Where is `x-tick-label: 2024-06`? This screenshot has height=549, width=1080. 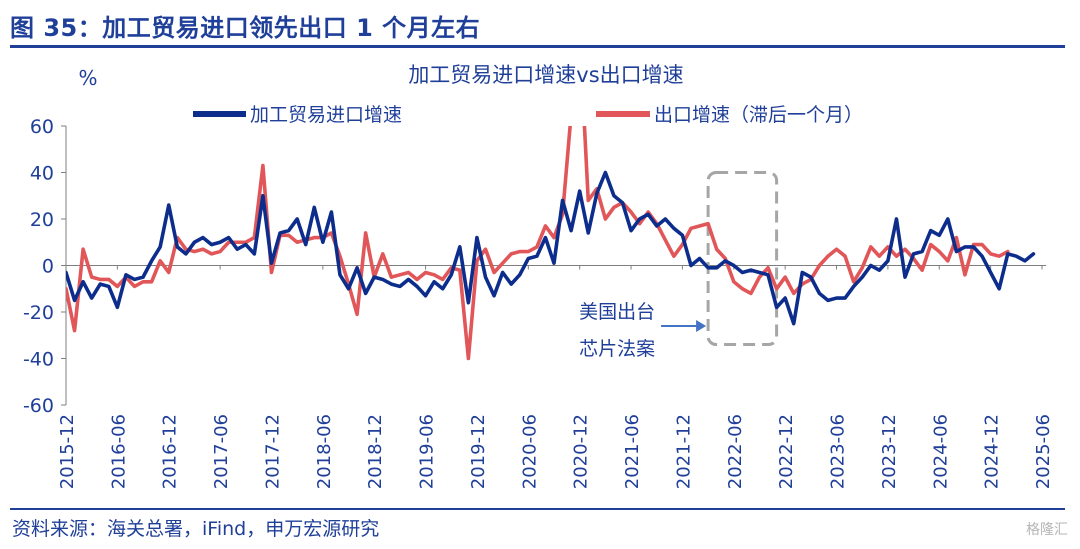
x-tick-label: 2024-06 is located at coordinates (940, 451).